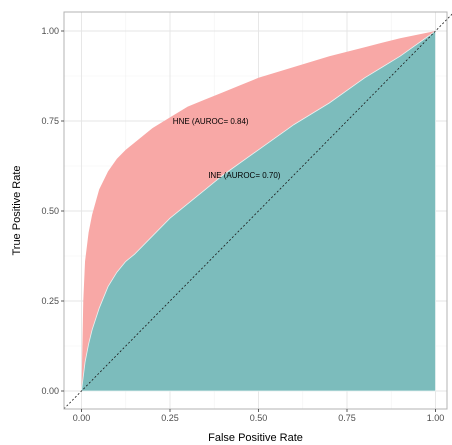 Image resolution: width=452 pixels, height=445 pixels. Describe the element at coordinates (50, 301) in the screenshot. I see `y-tick-label: 0.25` at that location.